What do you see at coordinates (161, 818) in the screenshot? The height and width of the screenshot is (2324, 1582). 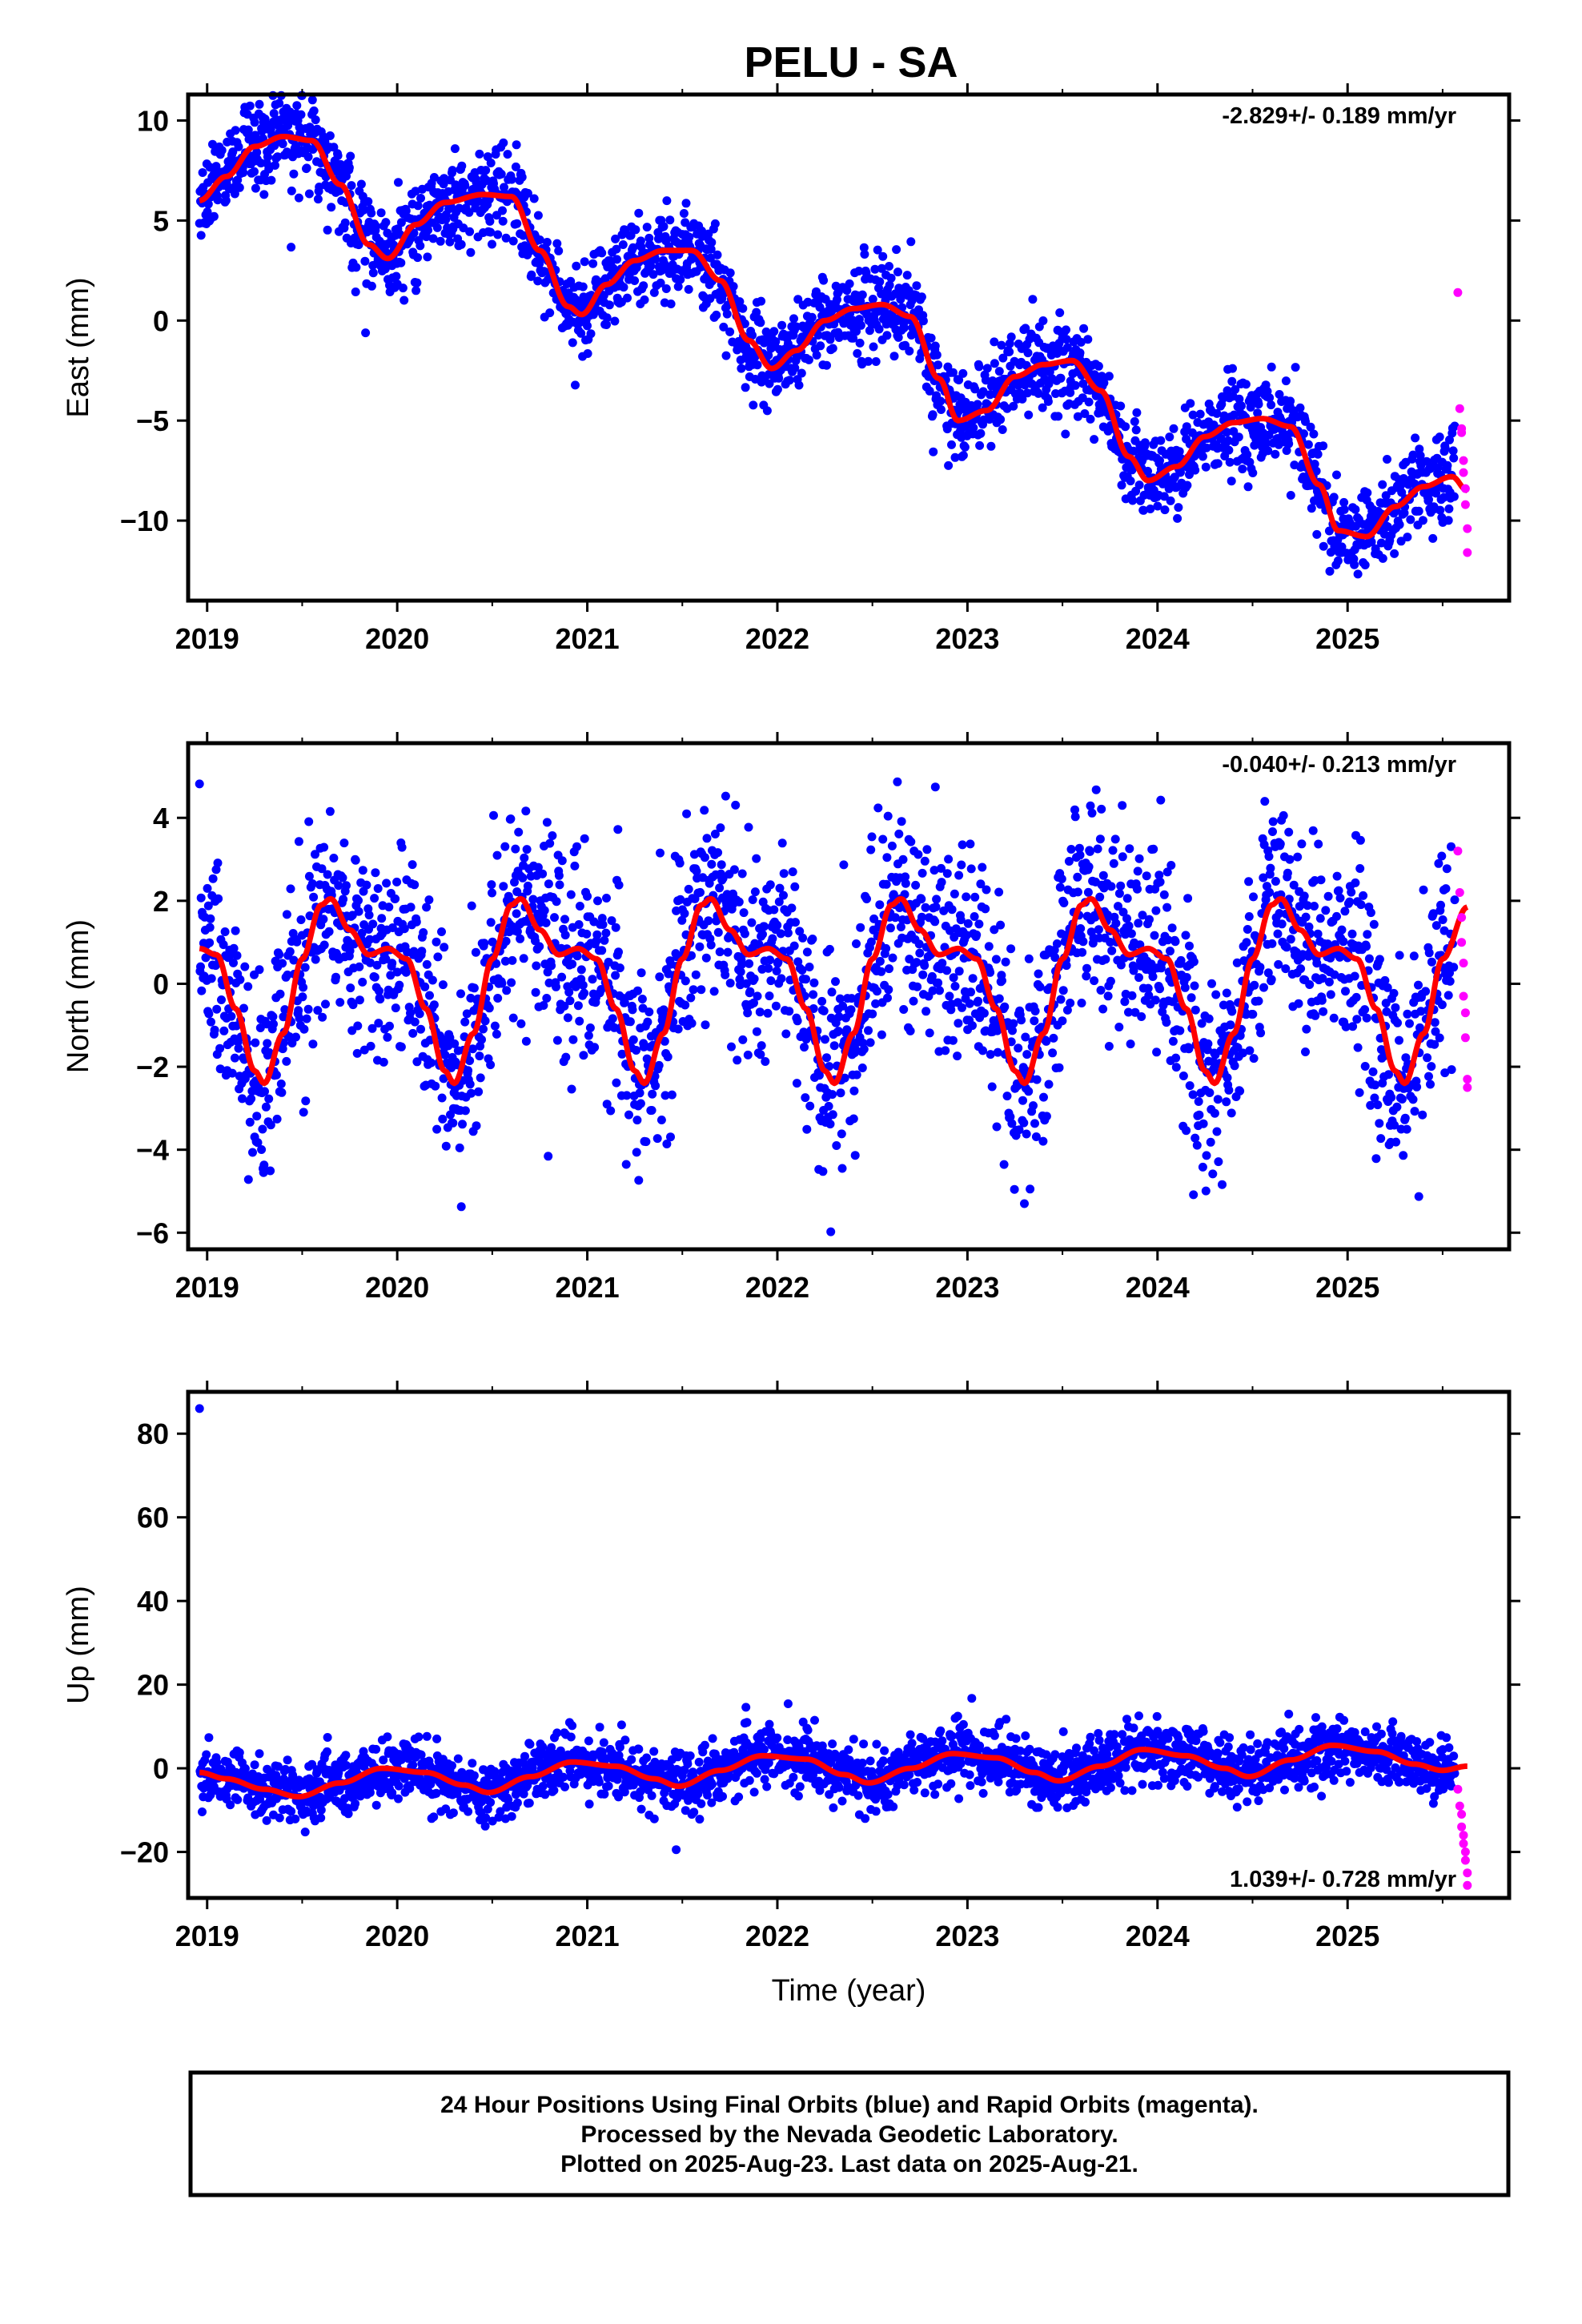 I see `north-y-tick-label: 4` at bounding box center [161, 818].